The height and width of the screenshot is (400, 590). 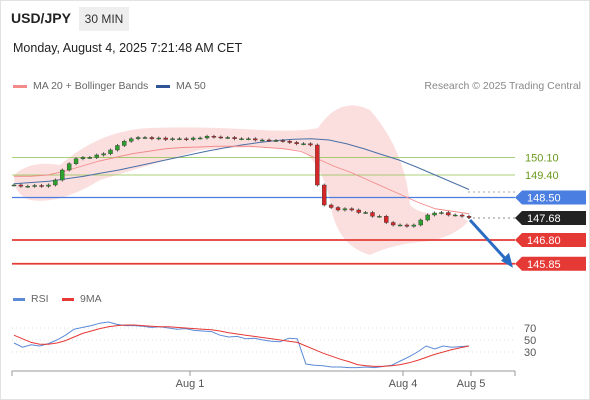 What do you see at coordinates (68, 299) in the screenshot?
I see `rsi-ma-swatch` at bounding box center [68, 299].